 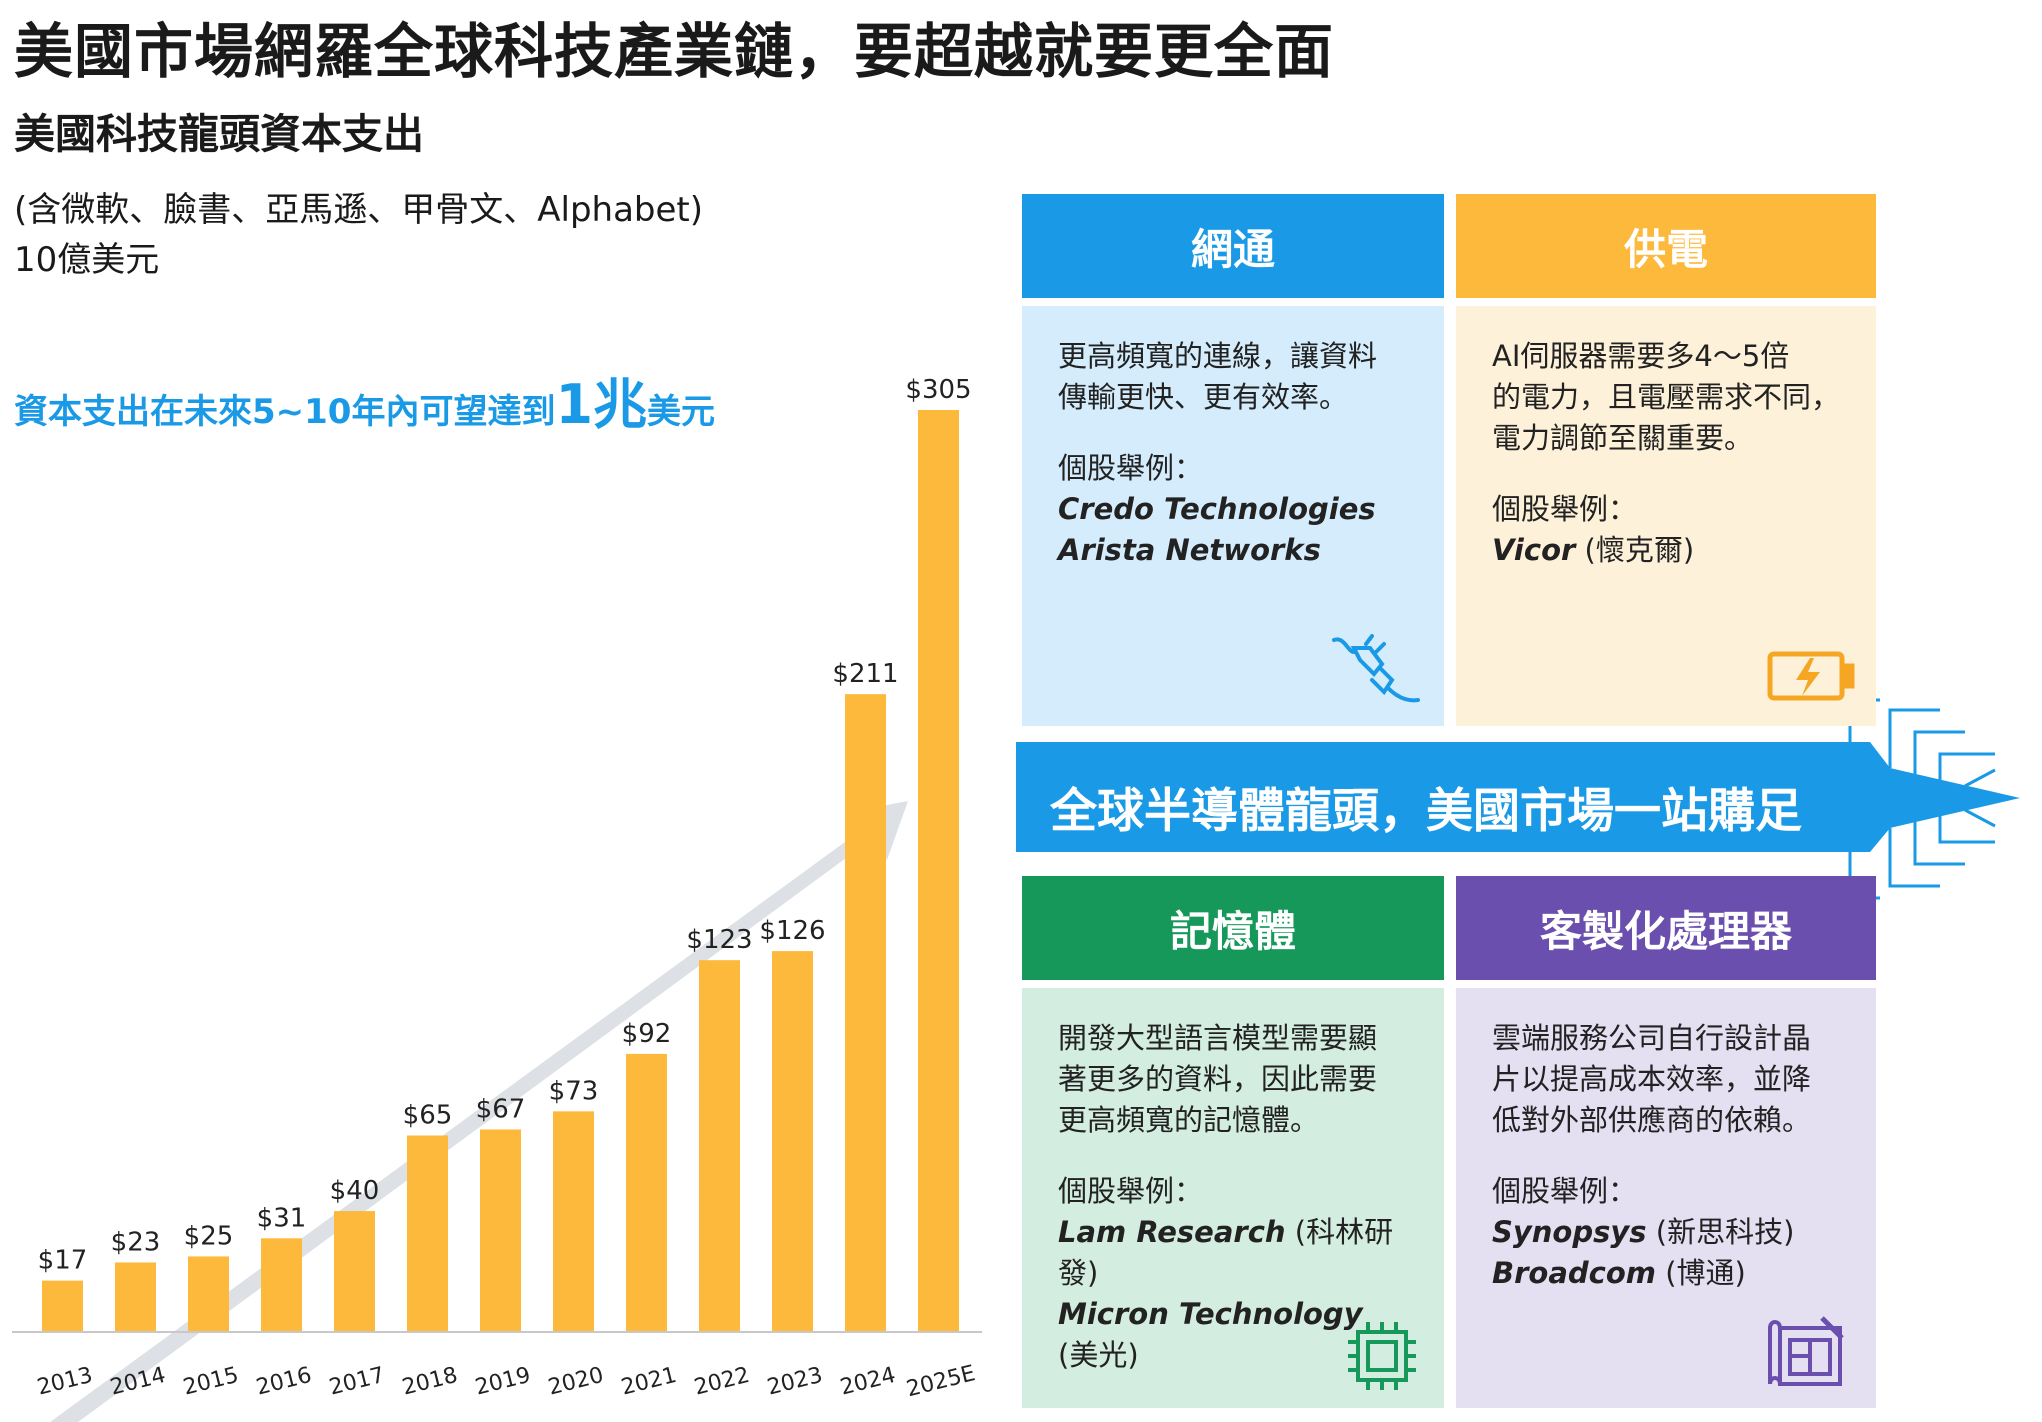 I want to click on value-label-2019: $67, so click(x=501, y=1109).